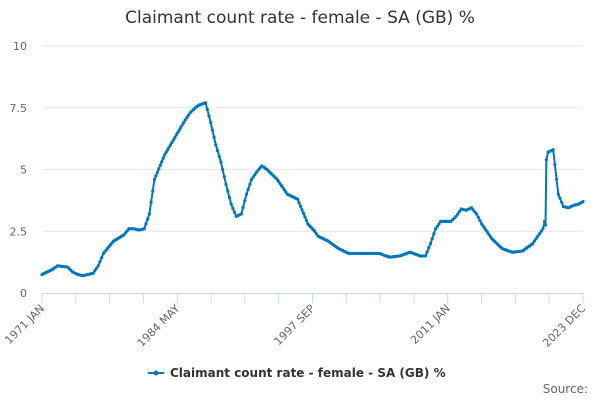  Describe the element at coordinates (308, 373) in the screenshot. I see `legend-label: Claimant count rate - female - SA (GB) %` at that location.